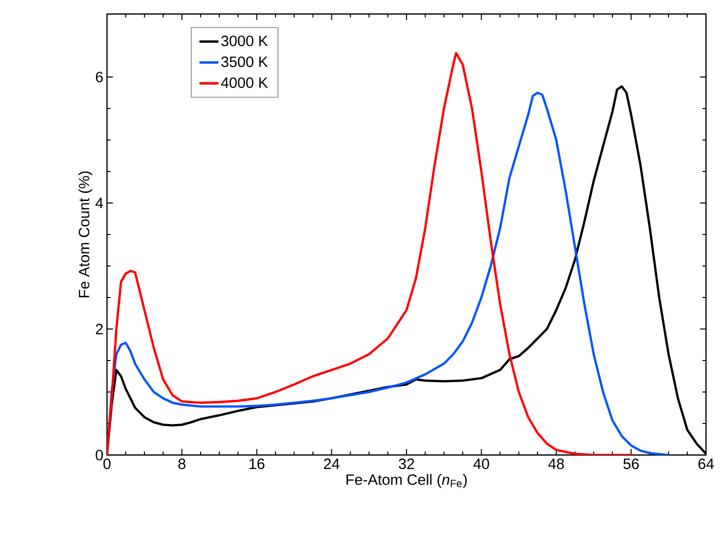 Image resolution: width=722 pixels, height=550 pixels. What do you see at coordinates (706, 464) in the screenshot?
I see `x-tick-label: 64` at bounding box center [706, 464].